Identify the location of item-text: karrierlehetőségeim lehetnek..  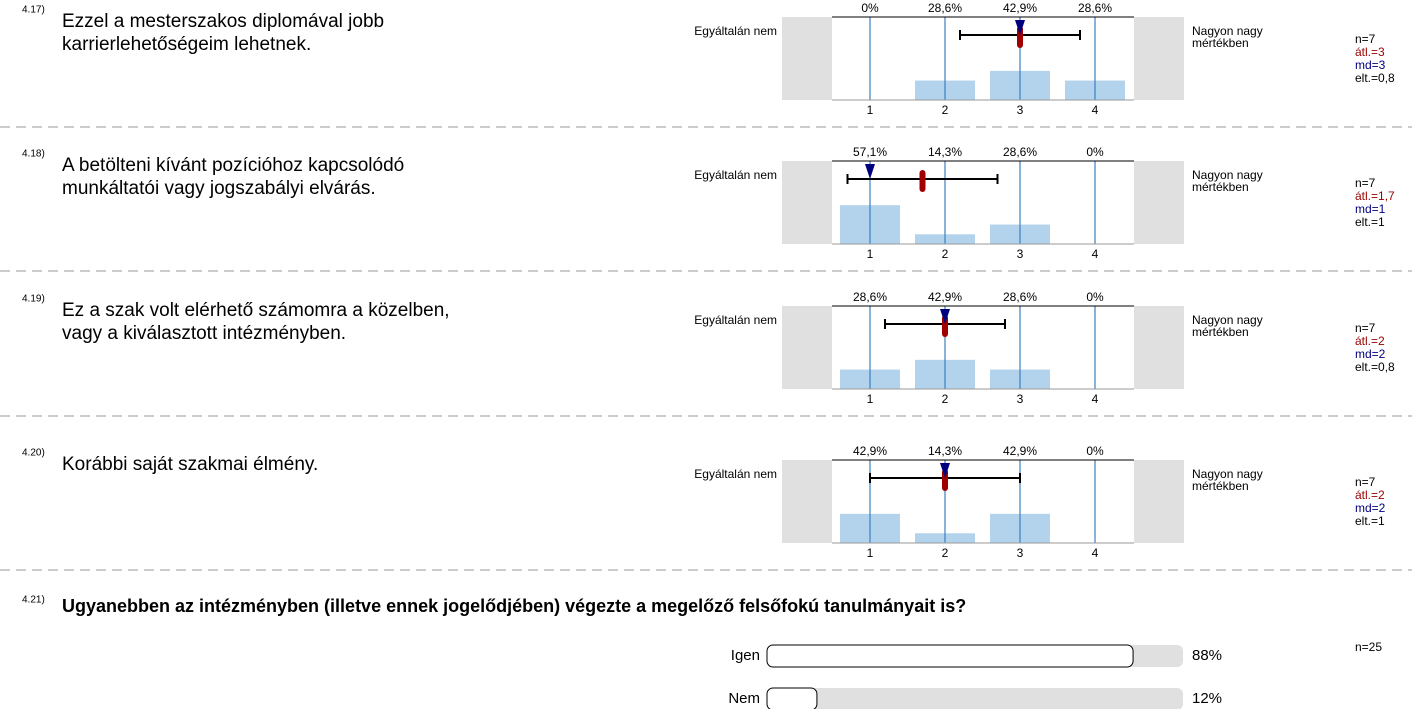
(186, 44).